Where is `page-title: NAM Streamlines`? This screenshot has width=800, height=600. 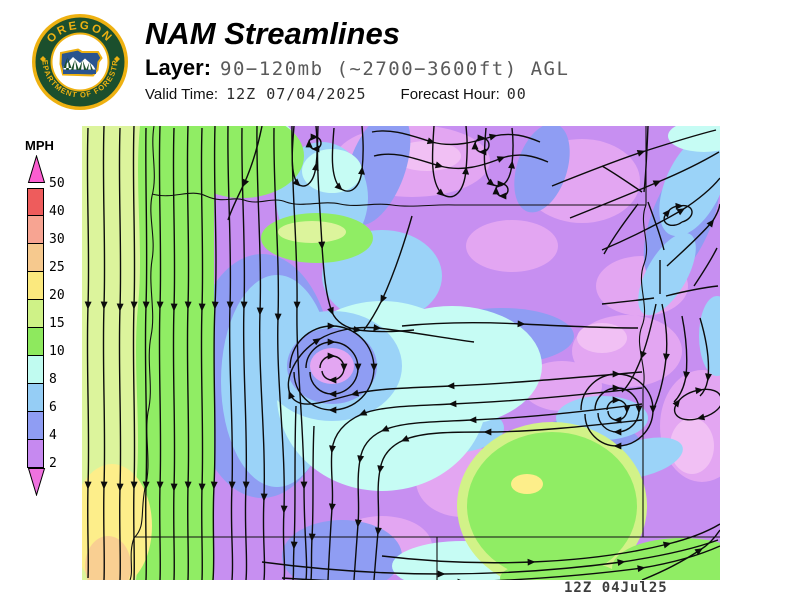
page-title: NAM Streamlines is located at coordinates (272, 33).